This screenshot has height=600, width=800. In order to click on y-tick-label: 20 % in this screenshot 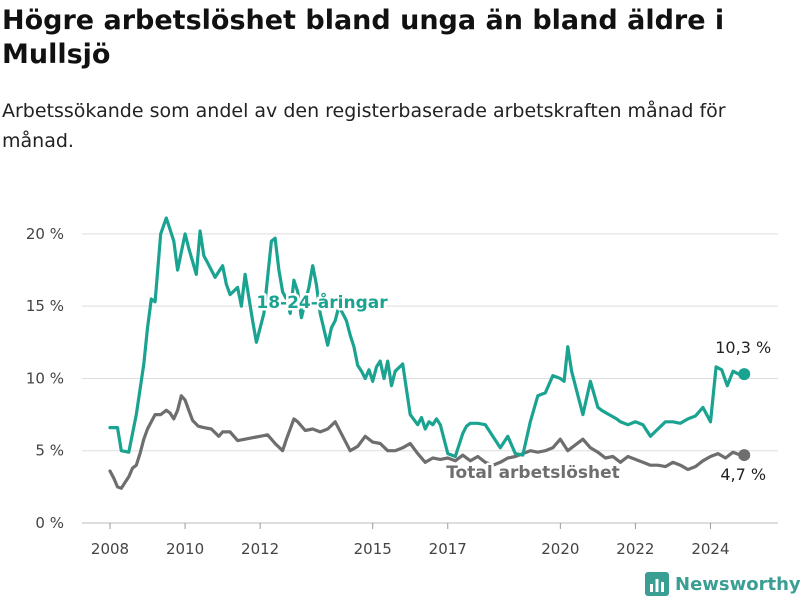, I will do `click(45, 234)`.